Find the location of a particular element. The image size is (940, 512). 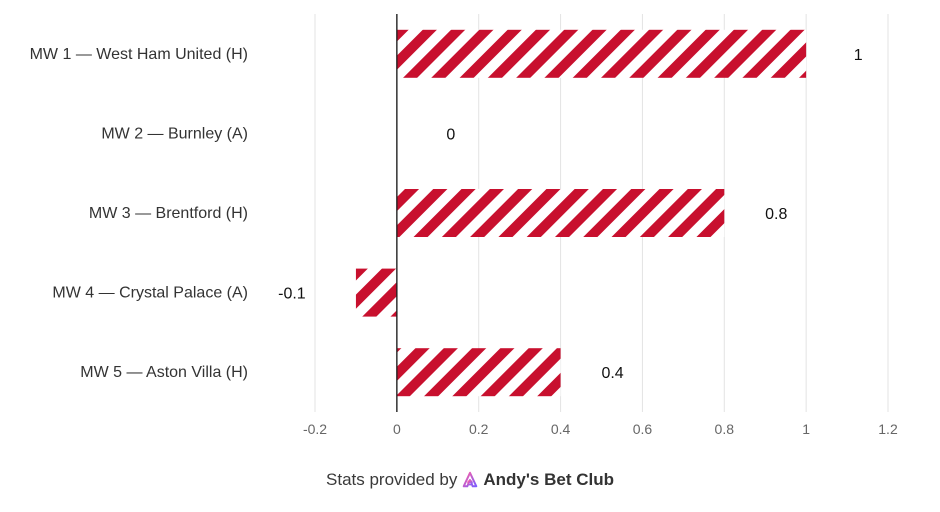

x-tick-label: 1.2 is located at coordinates (888, 429).